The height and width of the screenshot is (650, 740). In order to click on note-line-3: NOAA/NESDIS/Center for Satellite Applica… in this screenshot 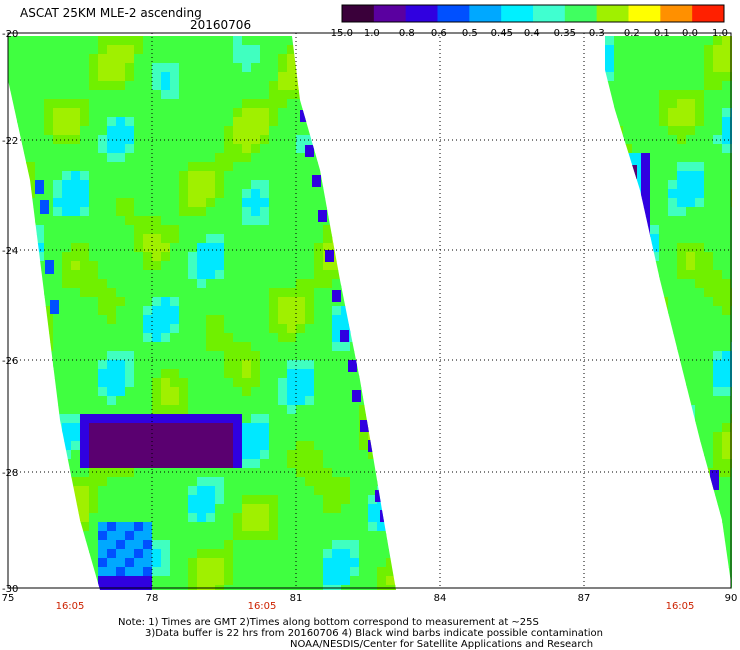, I will do `click(442, 644)`.